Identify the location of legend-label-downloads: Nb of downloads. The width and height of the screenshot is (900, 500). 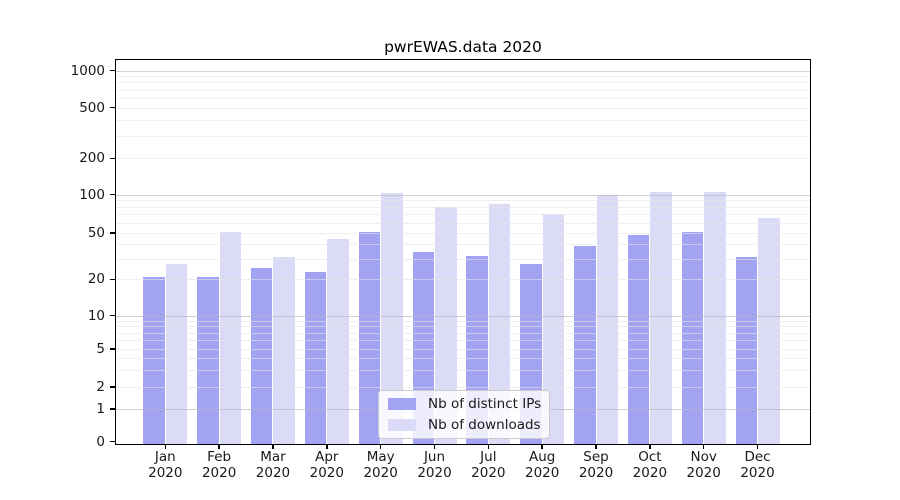
(484, 425).